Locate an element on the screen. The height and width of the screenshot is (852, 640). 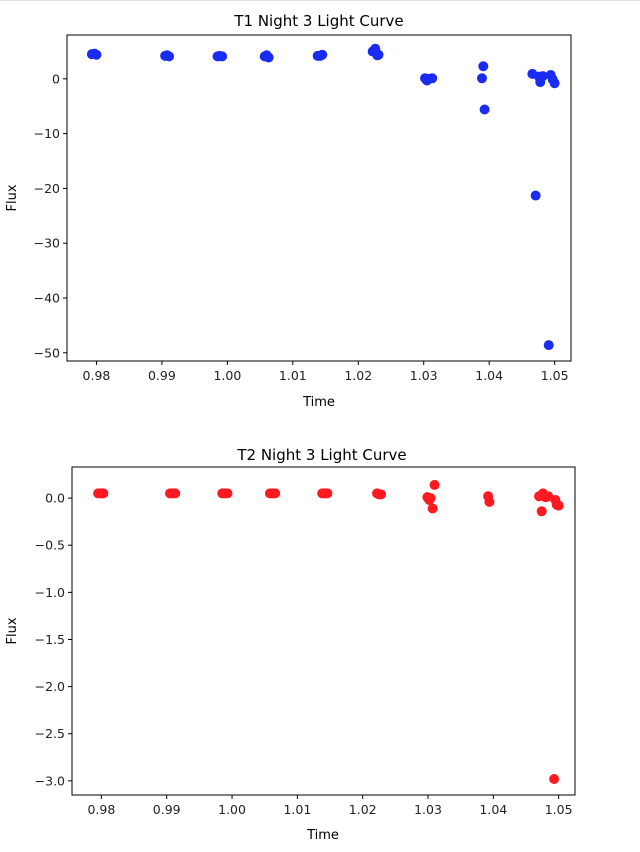
t1-x-axis-label: Time is located at coordinates (318, 402).